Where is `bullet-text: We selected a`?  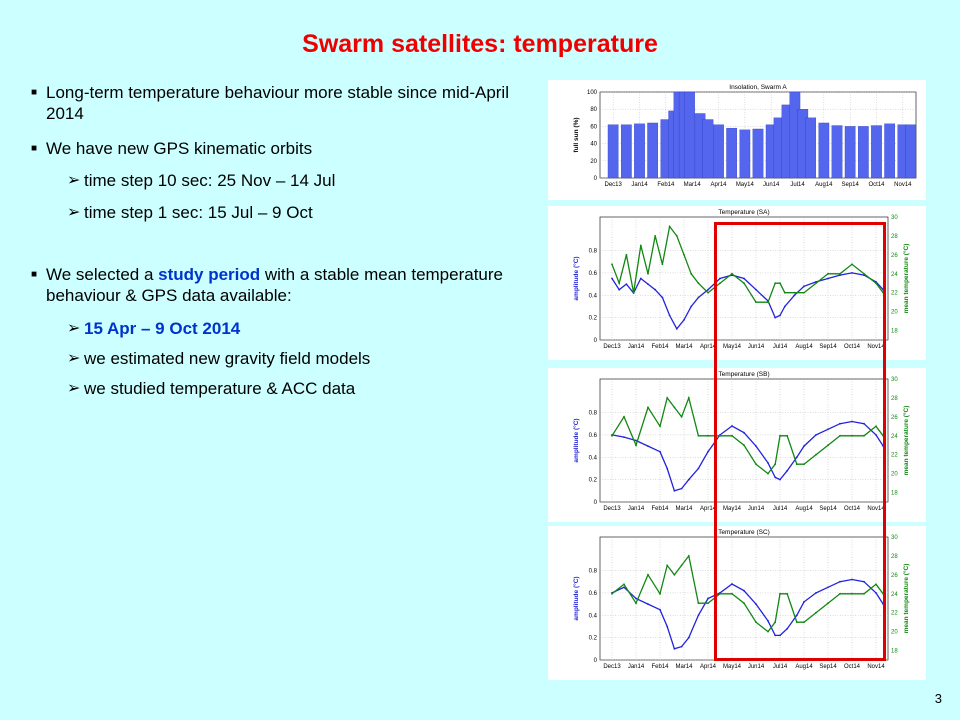 bullet-text: We selected a is located at coordinates (102, 274).